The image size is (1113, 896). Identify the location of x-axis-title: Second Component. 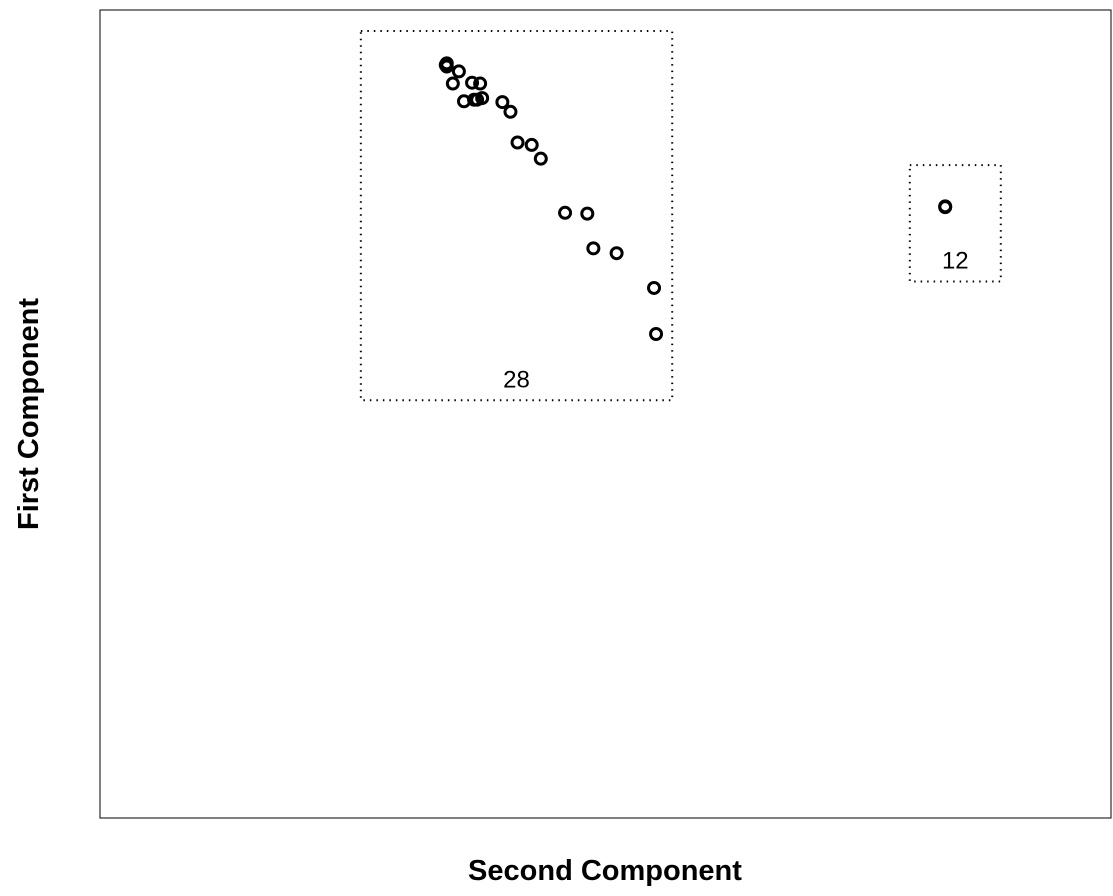
(605, 871).